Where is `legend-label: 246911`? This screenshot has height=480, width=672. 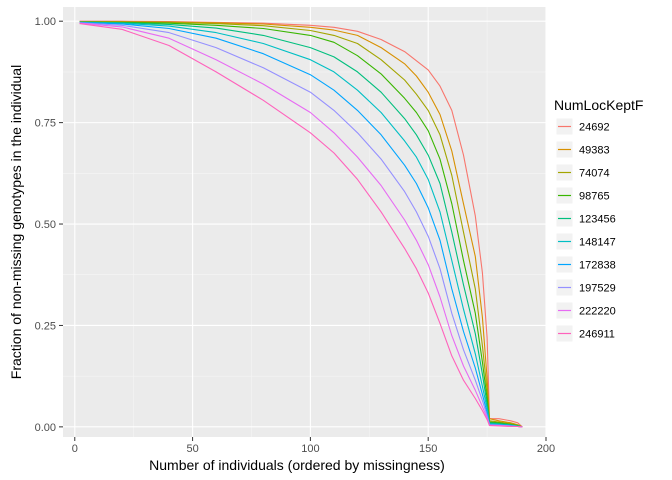 legend-label: 246911 is located at coordinates (597, 335).